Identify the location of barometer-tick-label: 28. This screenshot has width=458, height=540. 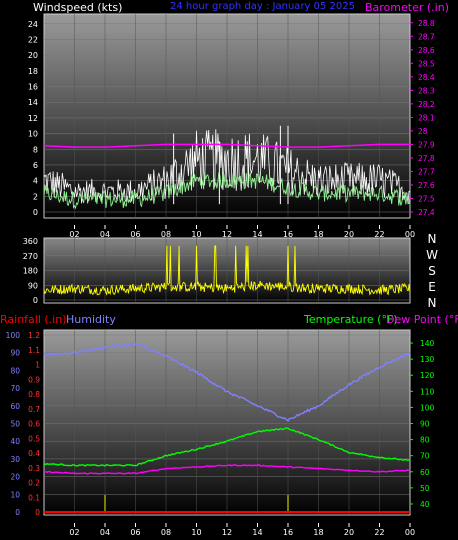
(423, 131).